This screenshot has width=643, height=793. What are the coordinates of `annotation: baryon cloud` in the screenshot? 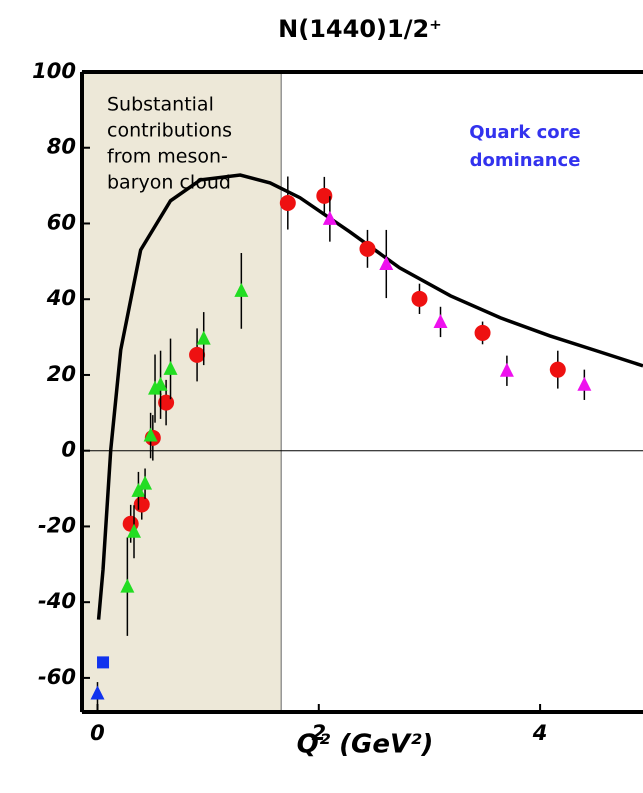 It's located at (169, 183).